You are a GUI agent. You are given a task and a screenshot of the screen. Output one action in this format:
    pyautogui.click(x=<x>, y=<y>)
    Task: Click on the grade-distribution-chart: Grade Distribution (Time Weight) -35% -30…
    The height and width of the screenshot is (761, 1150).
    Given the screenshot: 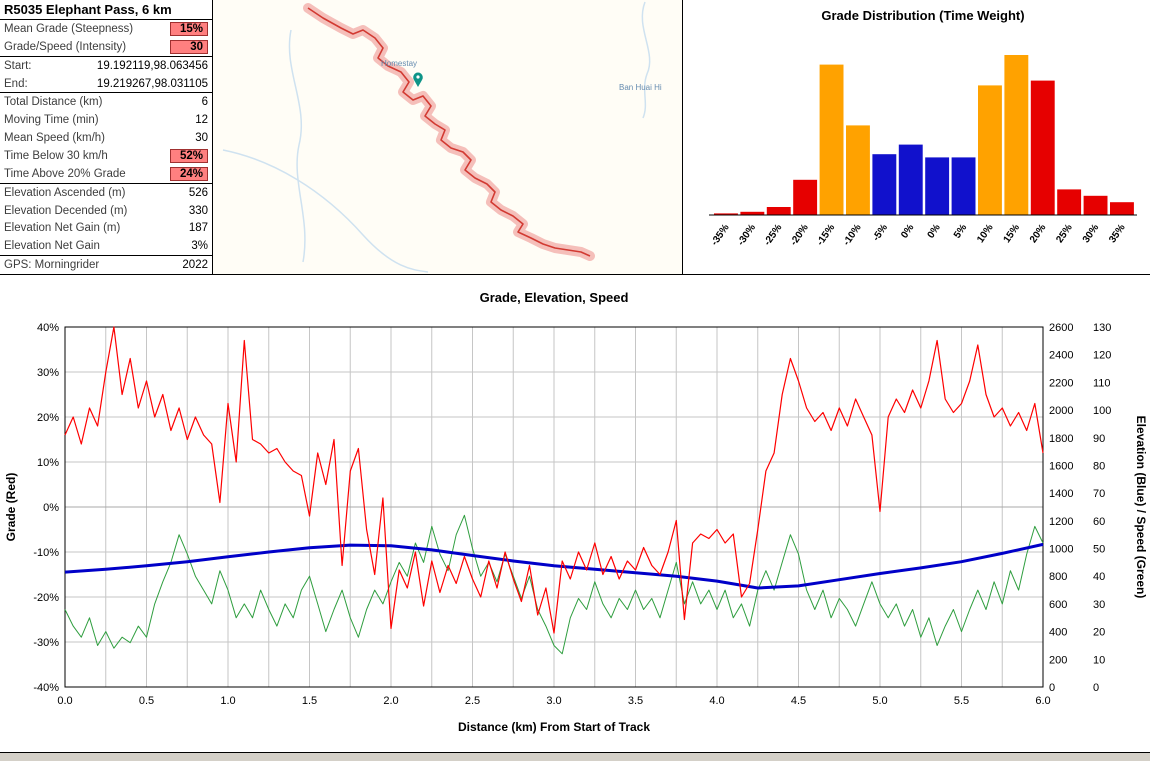 What is the action you would take?
    pyautogui.click(x=923, y=128)
    